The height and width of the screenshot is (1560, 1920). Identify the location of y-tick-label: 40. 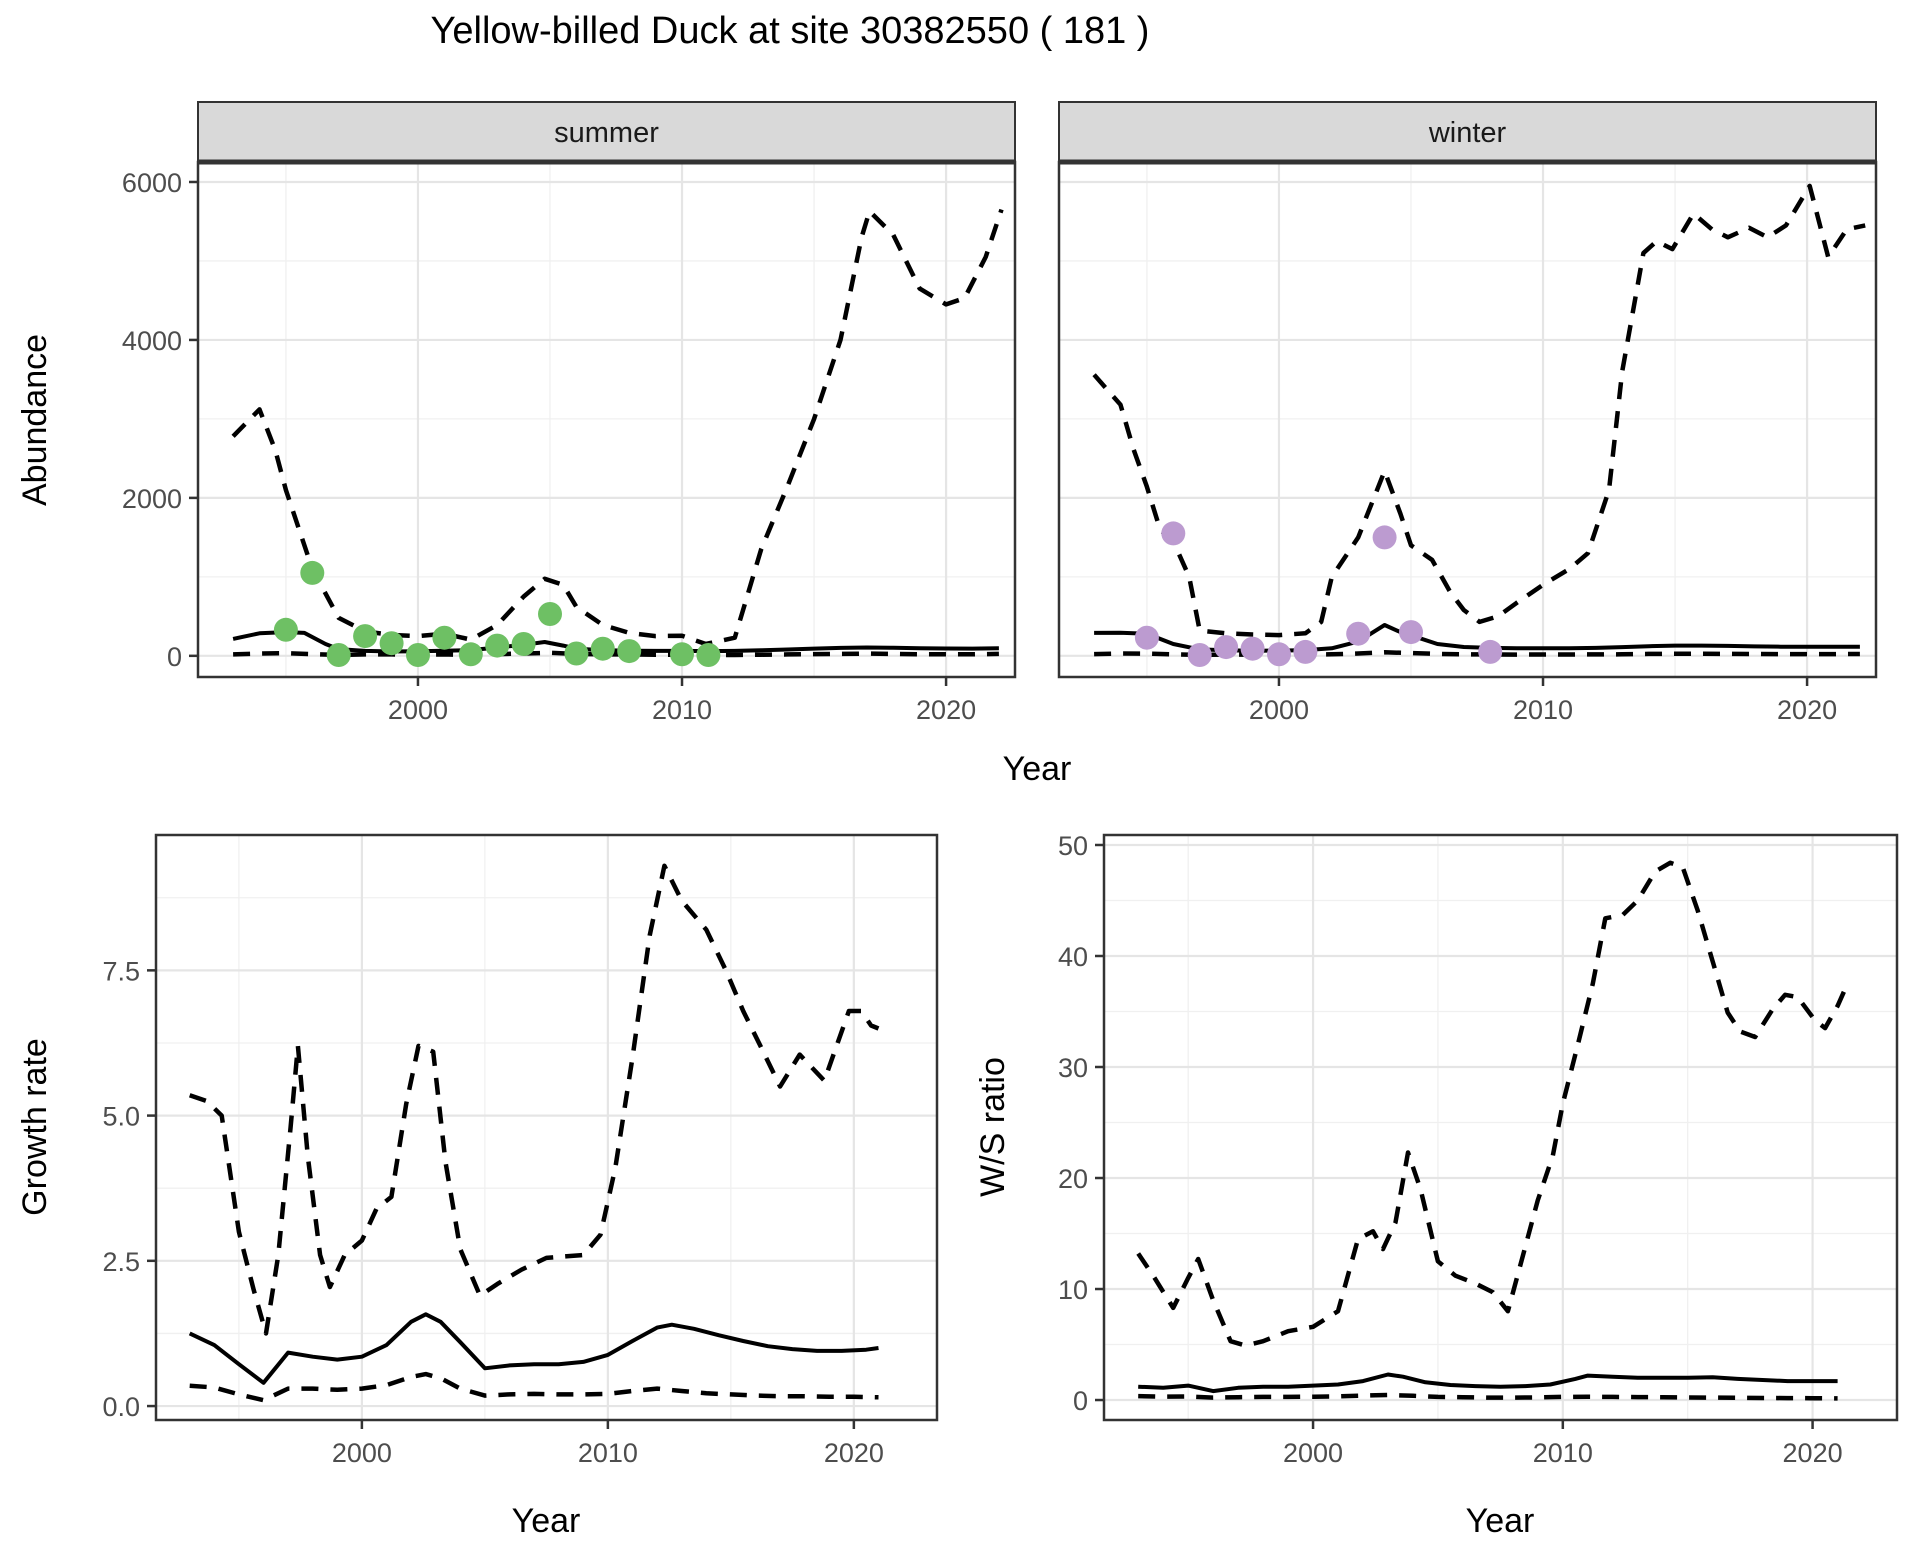
(1073, 957).